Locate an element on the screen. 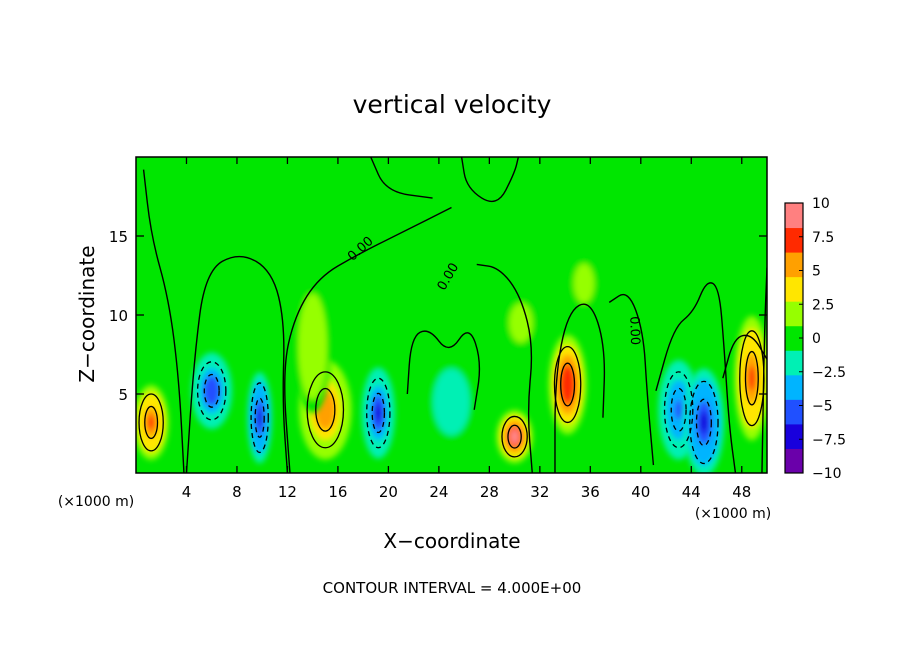 The image size is (904, 654). colorbar-tick-label: −2.5 is located at coordinates (829, 373).